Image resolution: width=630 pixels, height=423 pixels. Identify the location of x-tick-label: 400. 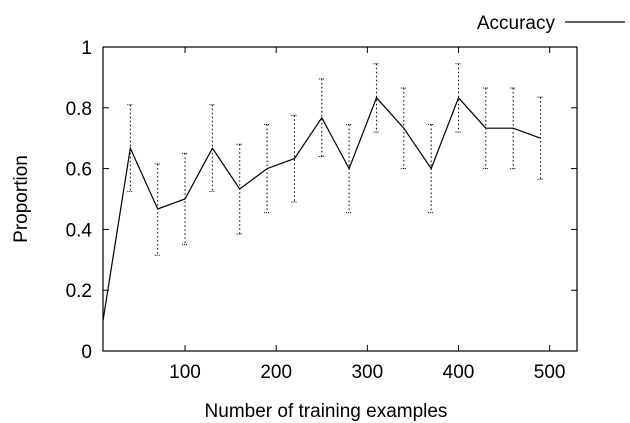
(459, 372).